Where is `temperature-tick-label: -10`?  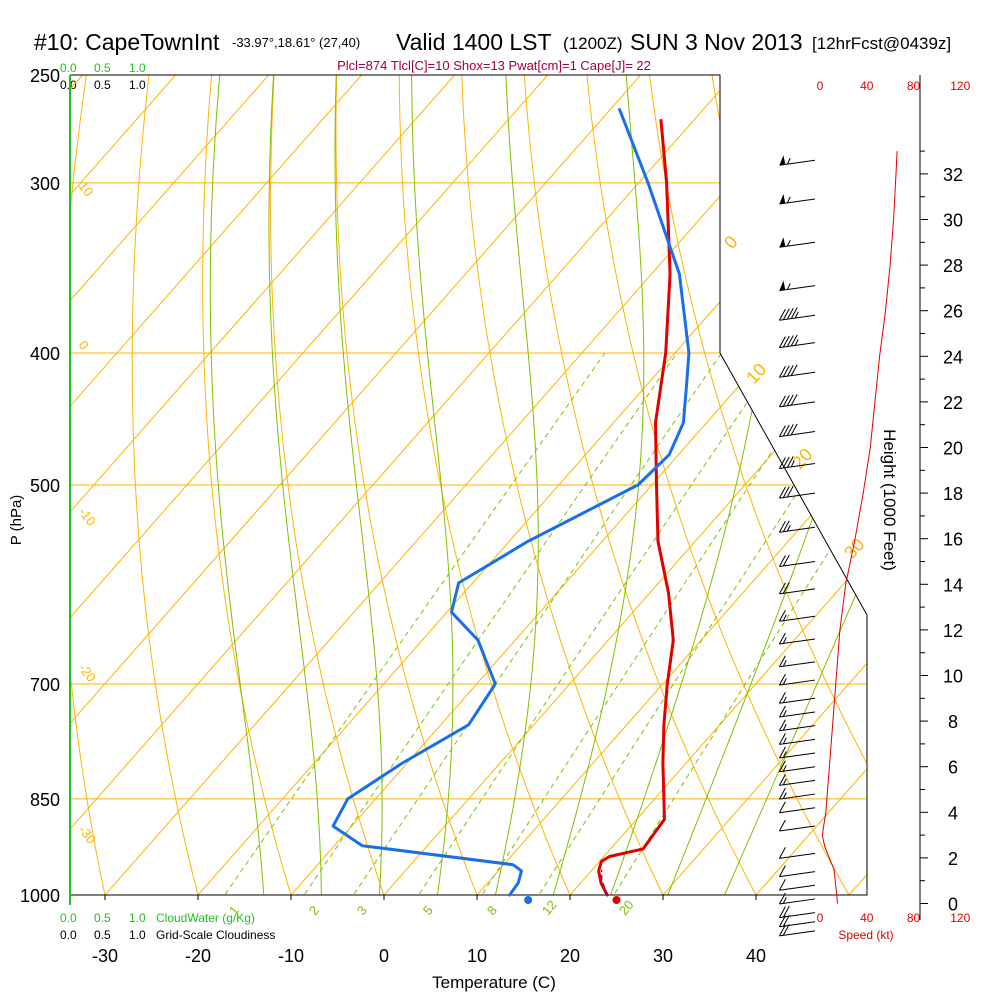 temperature-tick-label: -10 is located at coordinates (291, 956).